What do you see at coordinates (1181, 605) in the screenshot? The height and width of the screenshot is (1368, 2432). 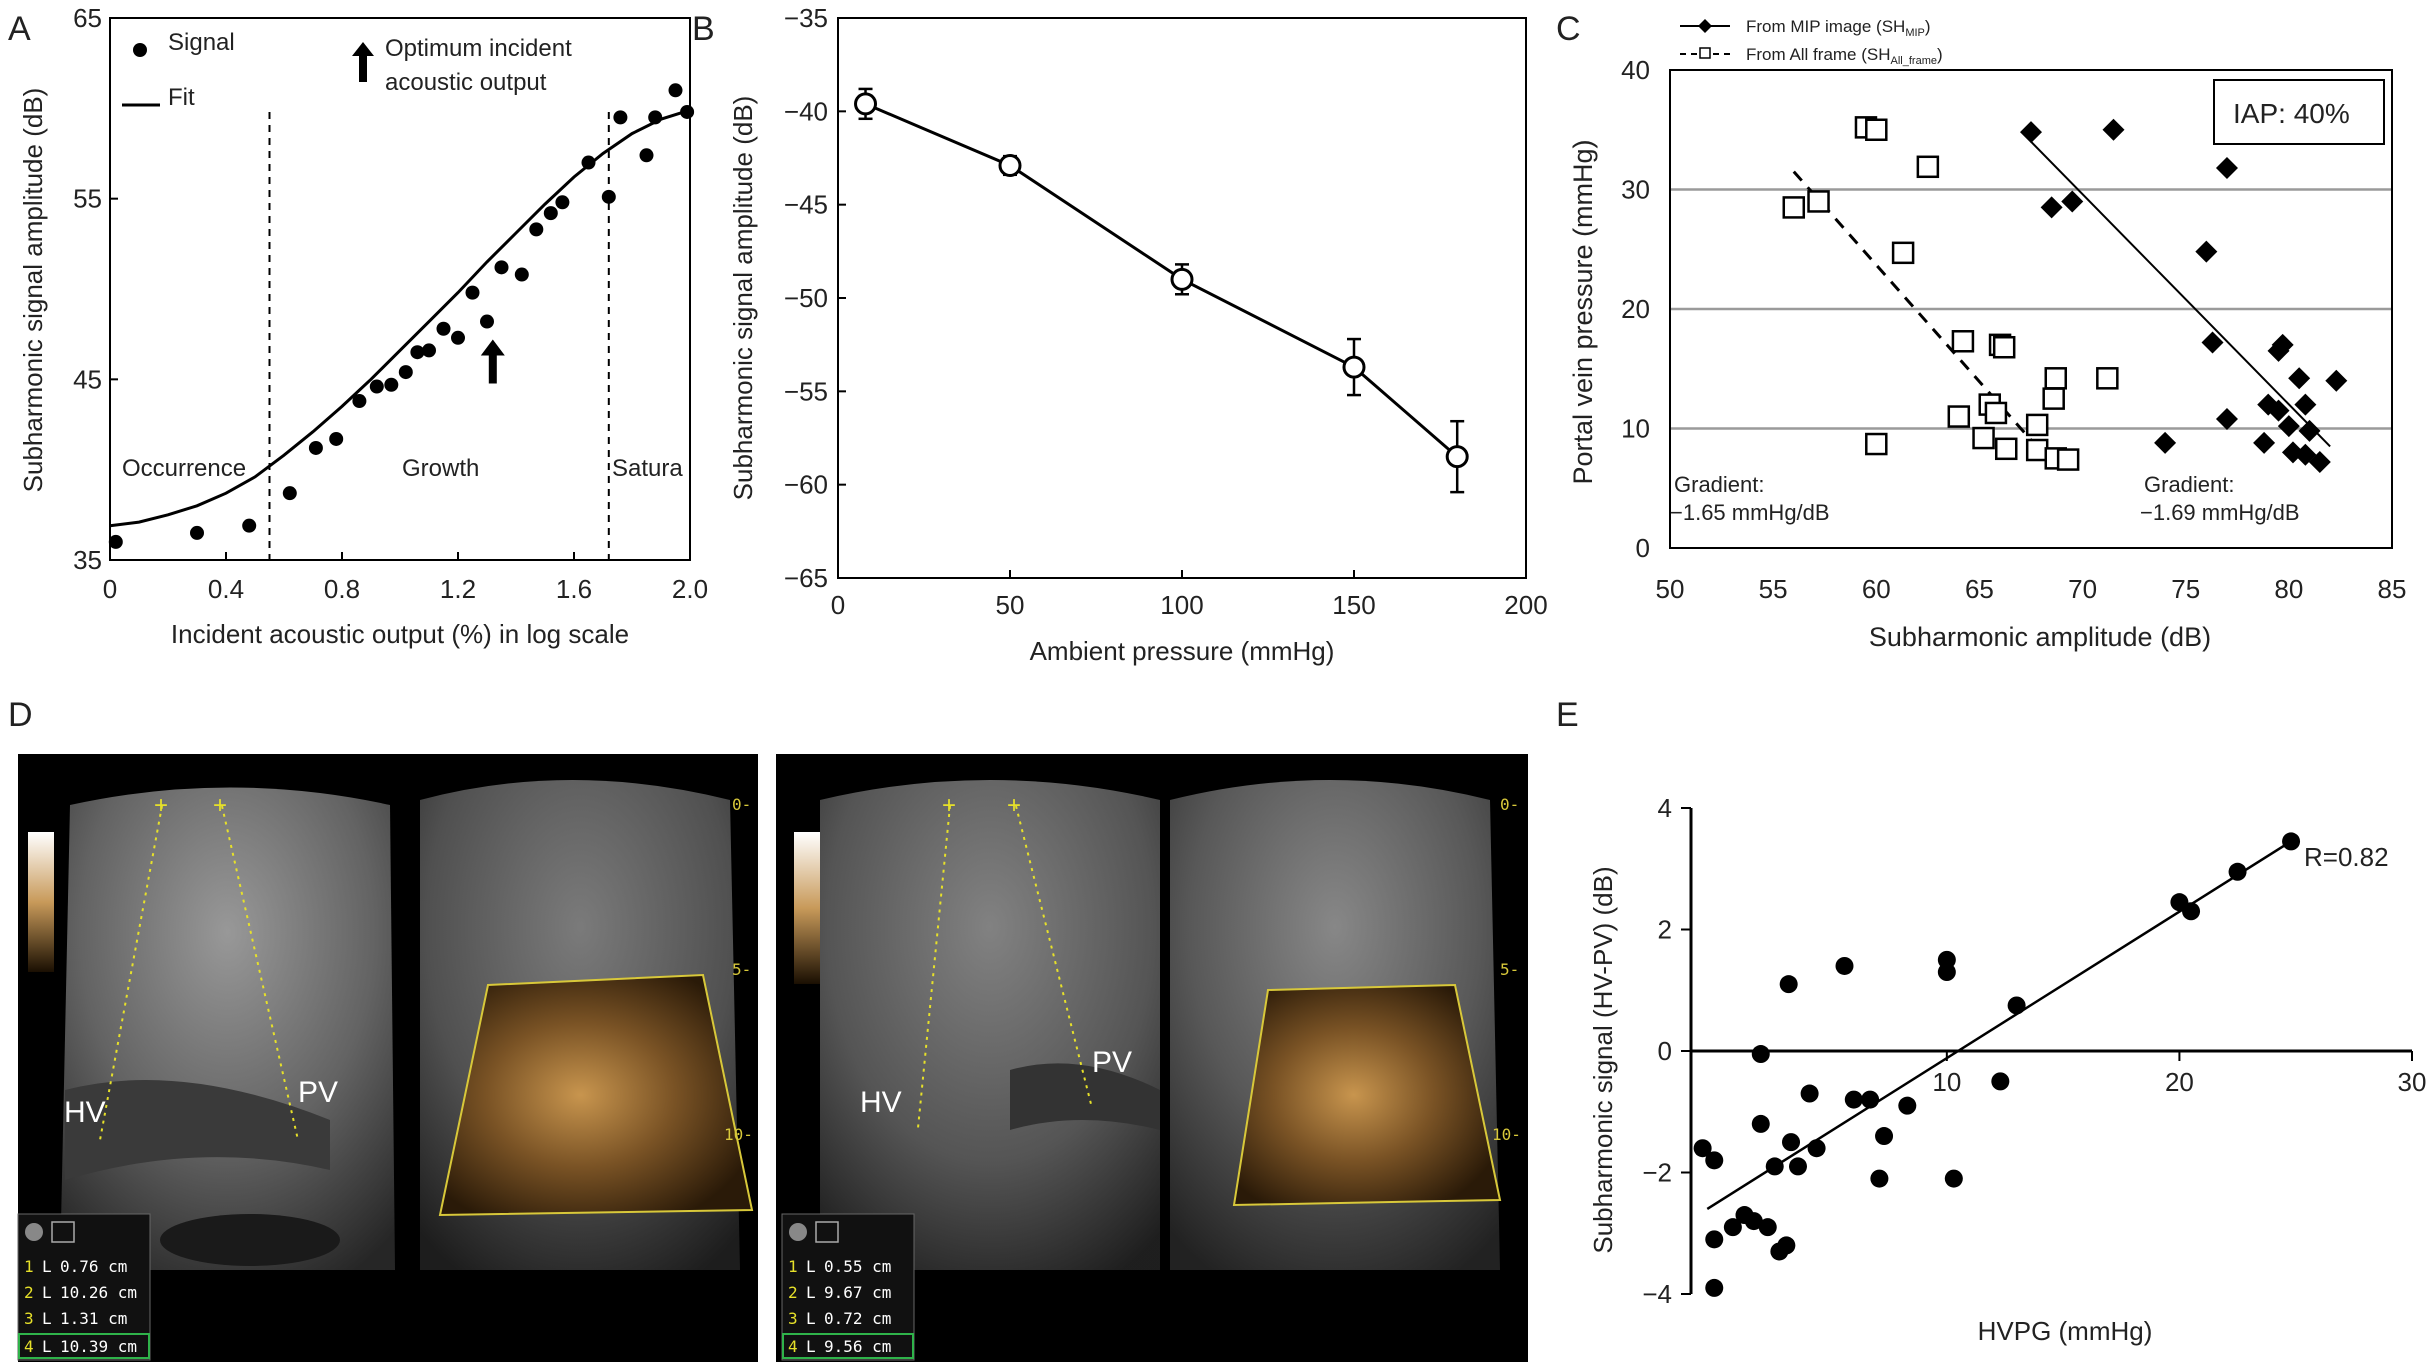 I see `x-tick-label: 100` at bounding box center [1181, 605].